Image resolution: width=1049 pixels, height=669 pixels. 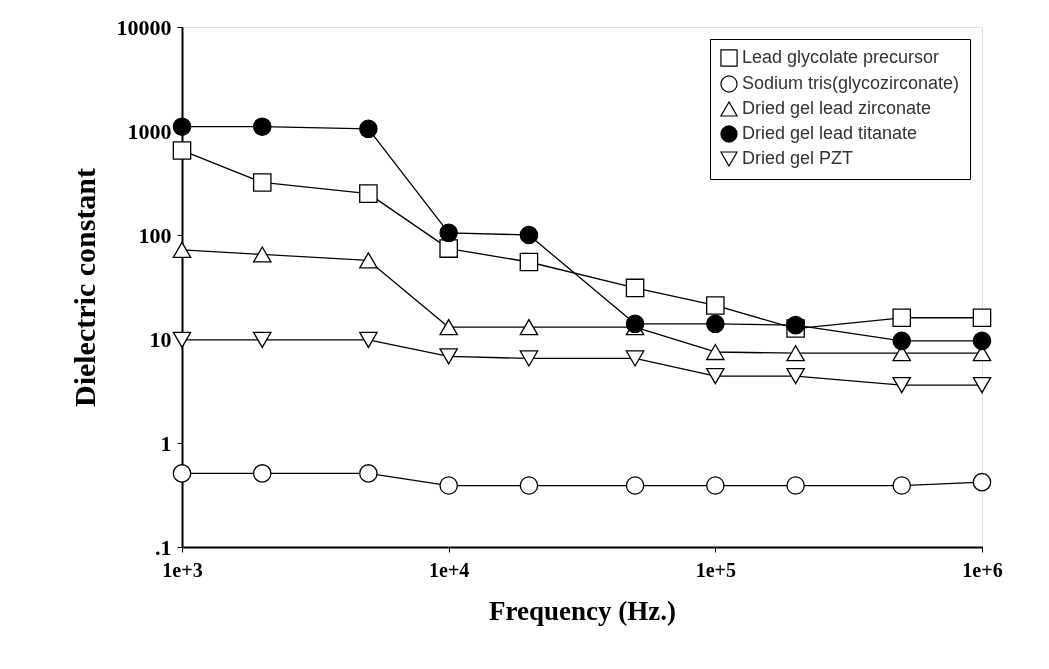 What do you see at coordinates (149, 131) in the screenshot?
I see `y-tick-label: 1000` at bounding box center [149, 131].